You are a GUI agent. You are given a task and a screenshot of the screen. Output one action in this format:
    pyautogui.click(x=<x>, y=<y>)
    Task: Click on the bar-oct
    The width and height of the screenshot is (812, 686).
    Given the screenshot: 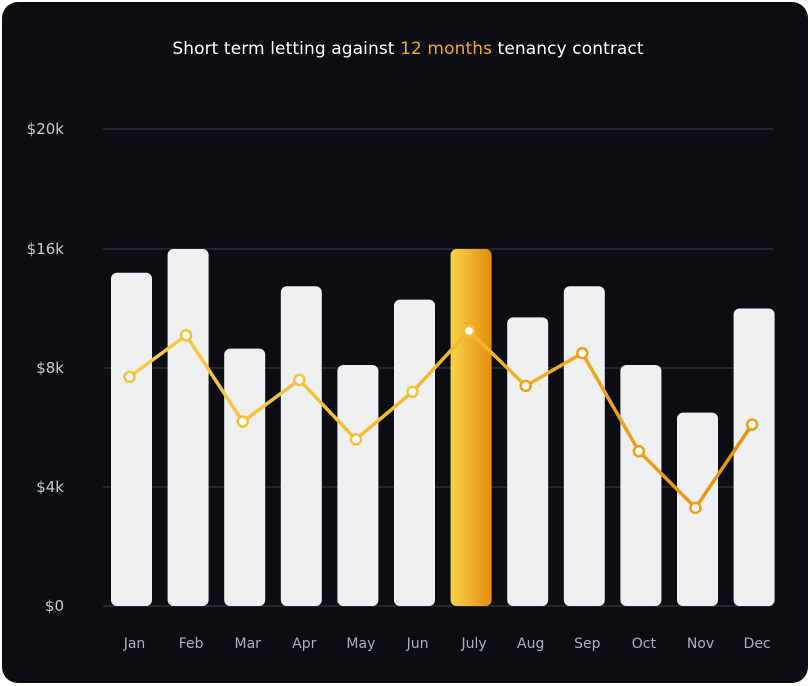 What is the action you would take?
    pyautogui.click(x=641, y=485)
    